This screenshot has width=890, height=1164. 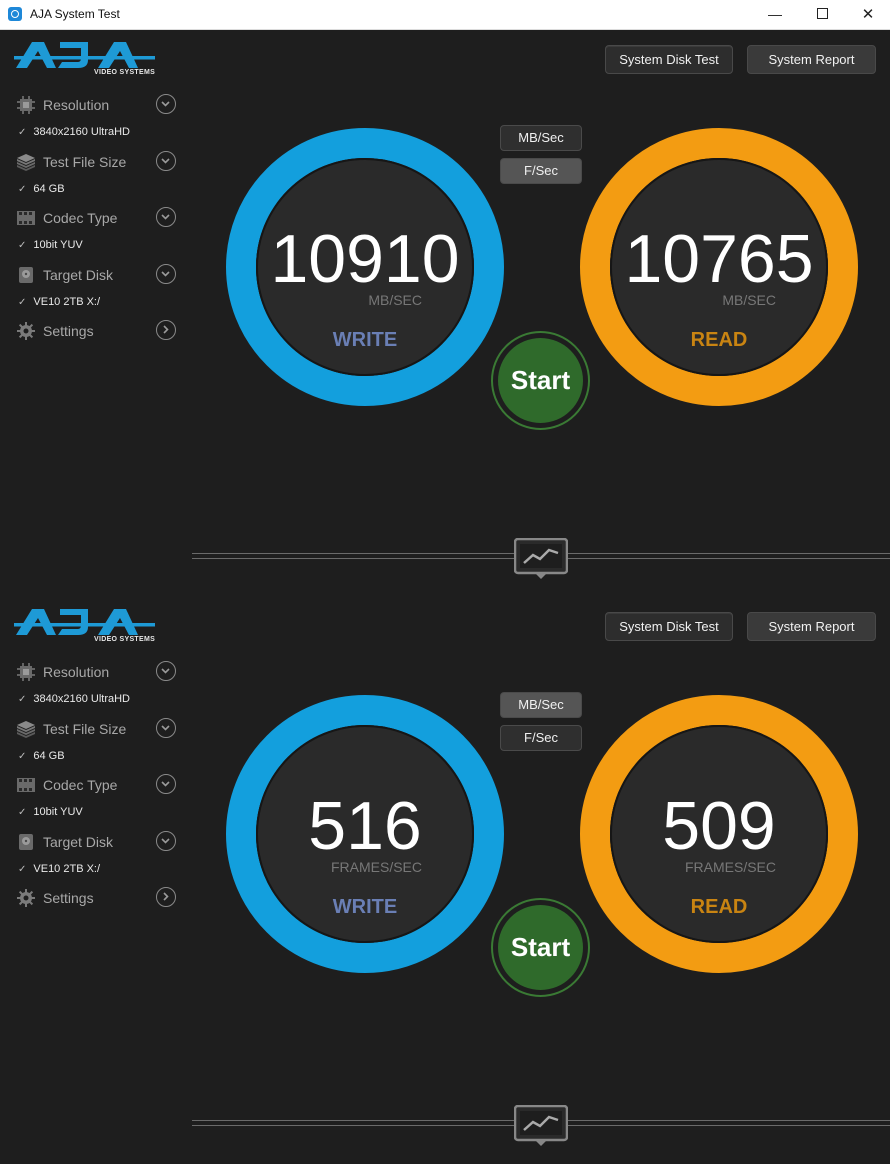 What do you see at coordinates (719, 826) in the screenshot?
I see `read-value: 509` at bounding box center [719, 826].